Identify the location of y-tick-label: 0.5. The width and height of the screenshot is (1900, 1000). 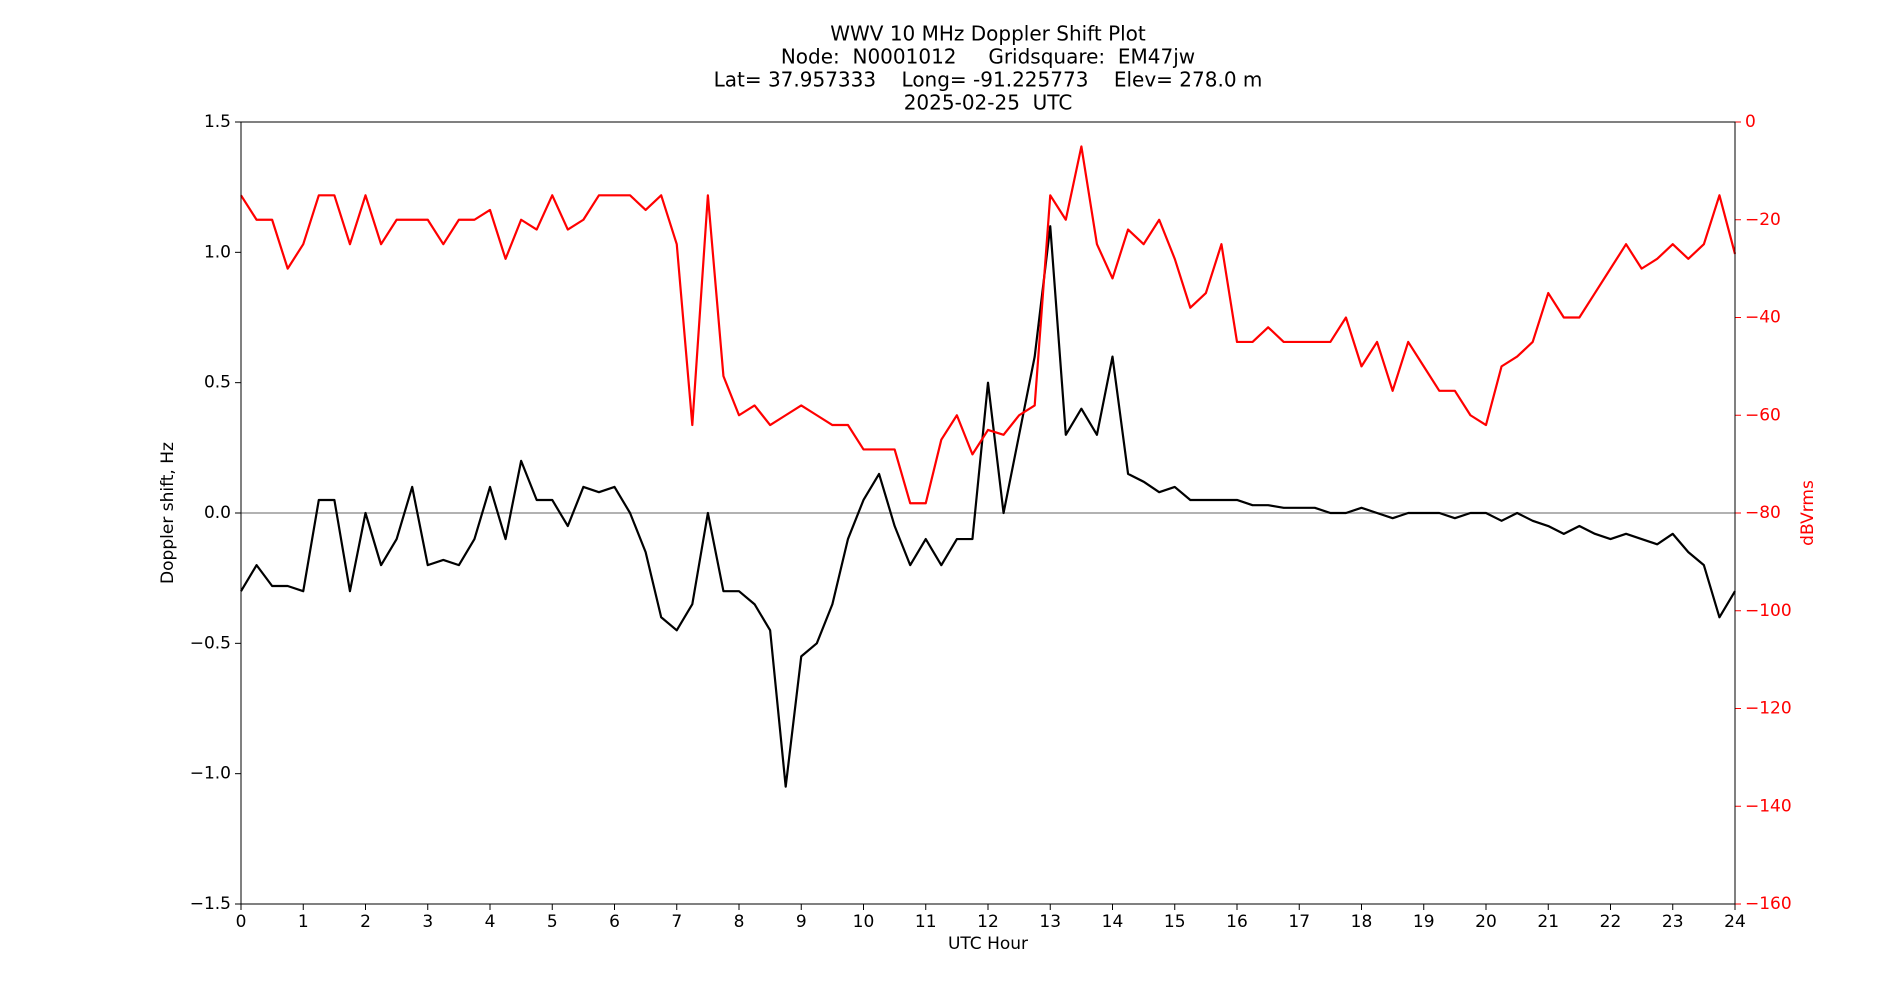
(217, 383).